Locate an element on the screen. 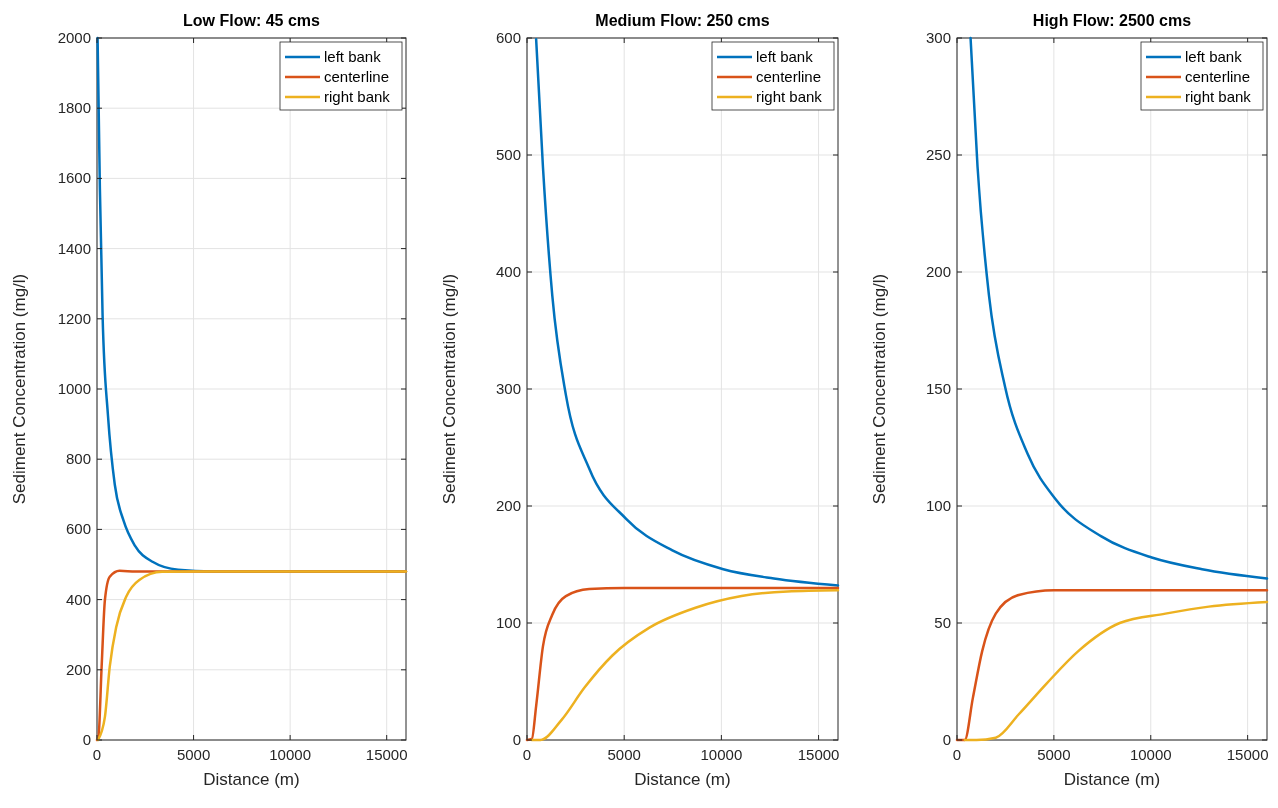 This screenshot has width=1278, height=808. y-tick-label: 1600 is located at coordinates (74, 178).